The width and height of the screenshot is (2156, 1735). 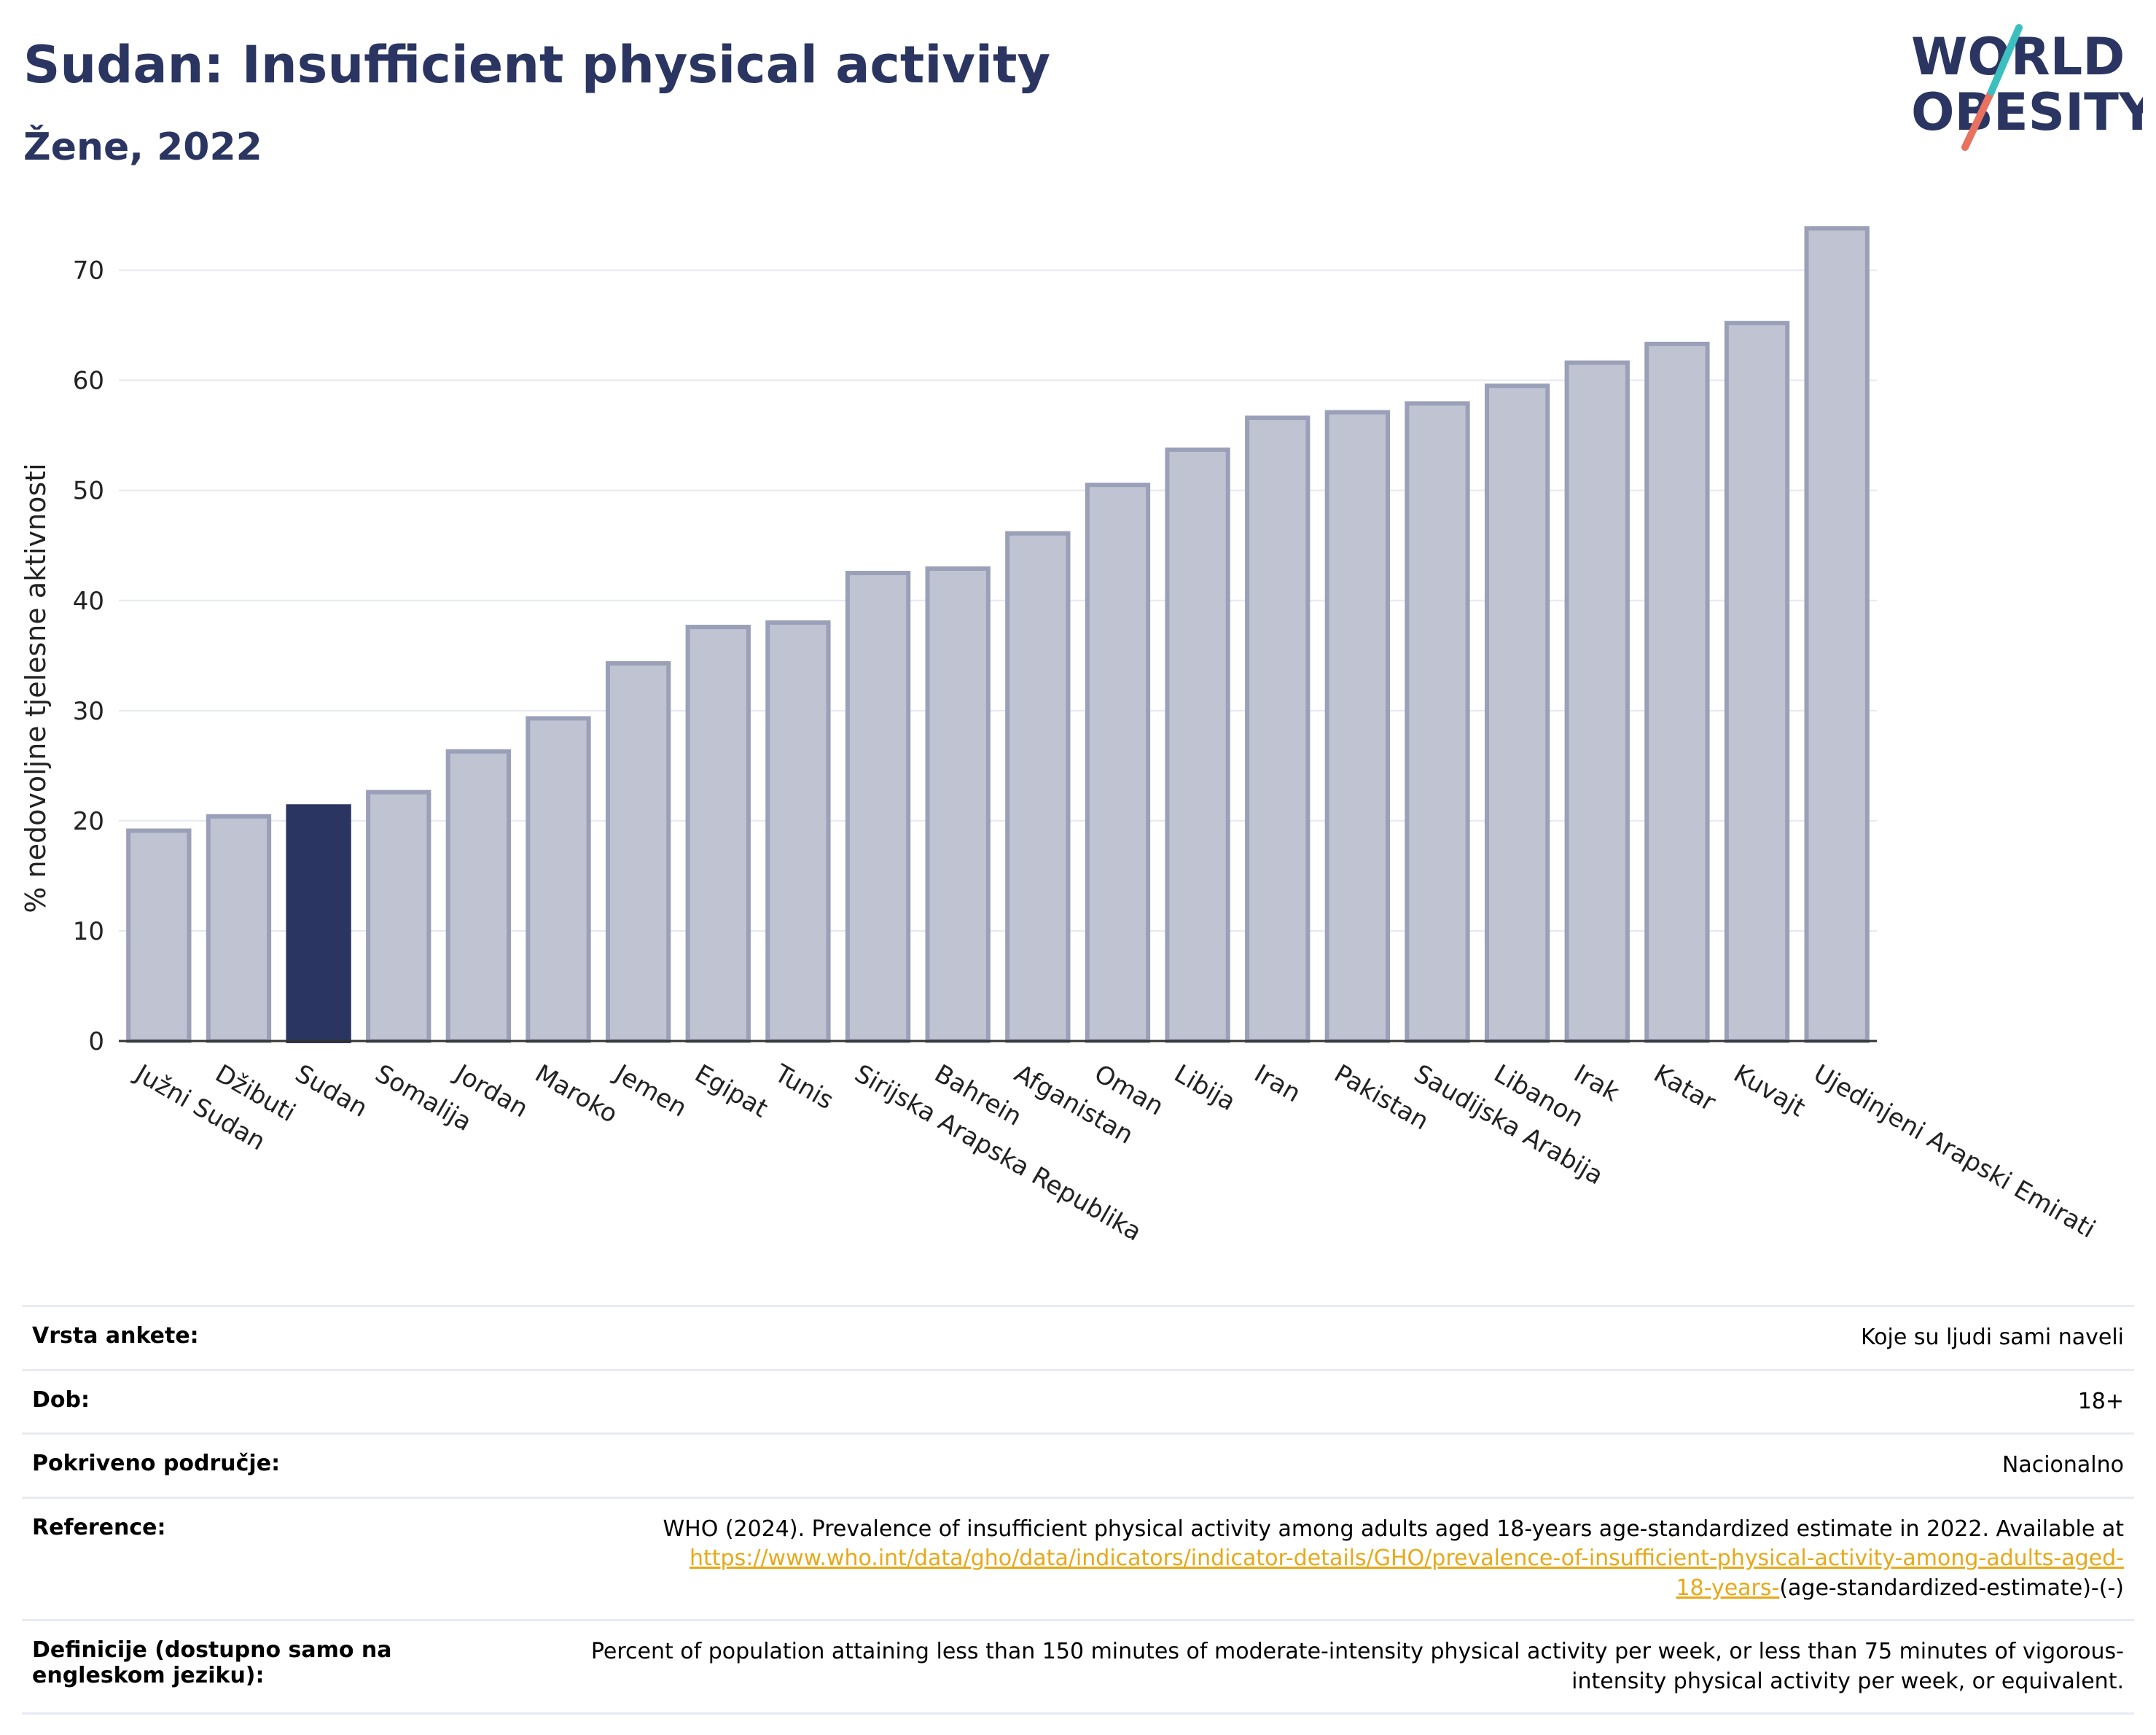 What do you see at coordinates (2027, 112) in the screenshot?
I see `logo-word-2: OBESITY` at bounding box center [2027, 112].